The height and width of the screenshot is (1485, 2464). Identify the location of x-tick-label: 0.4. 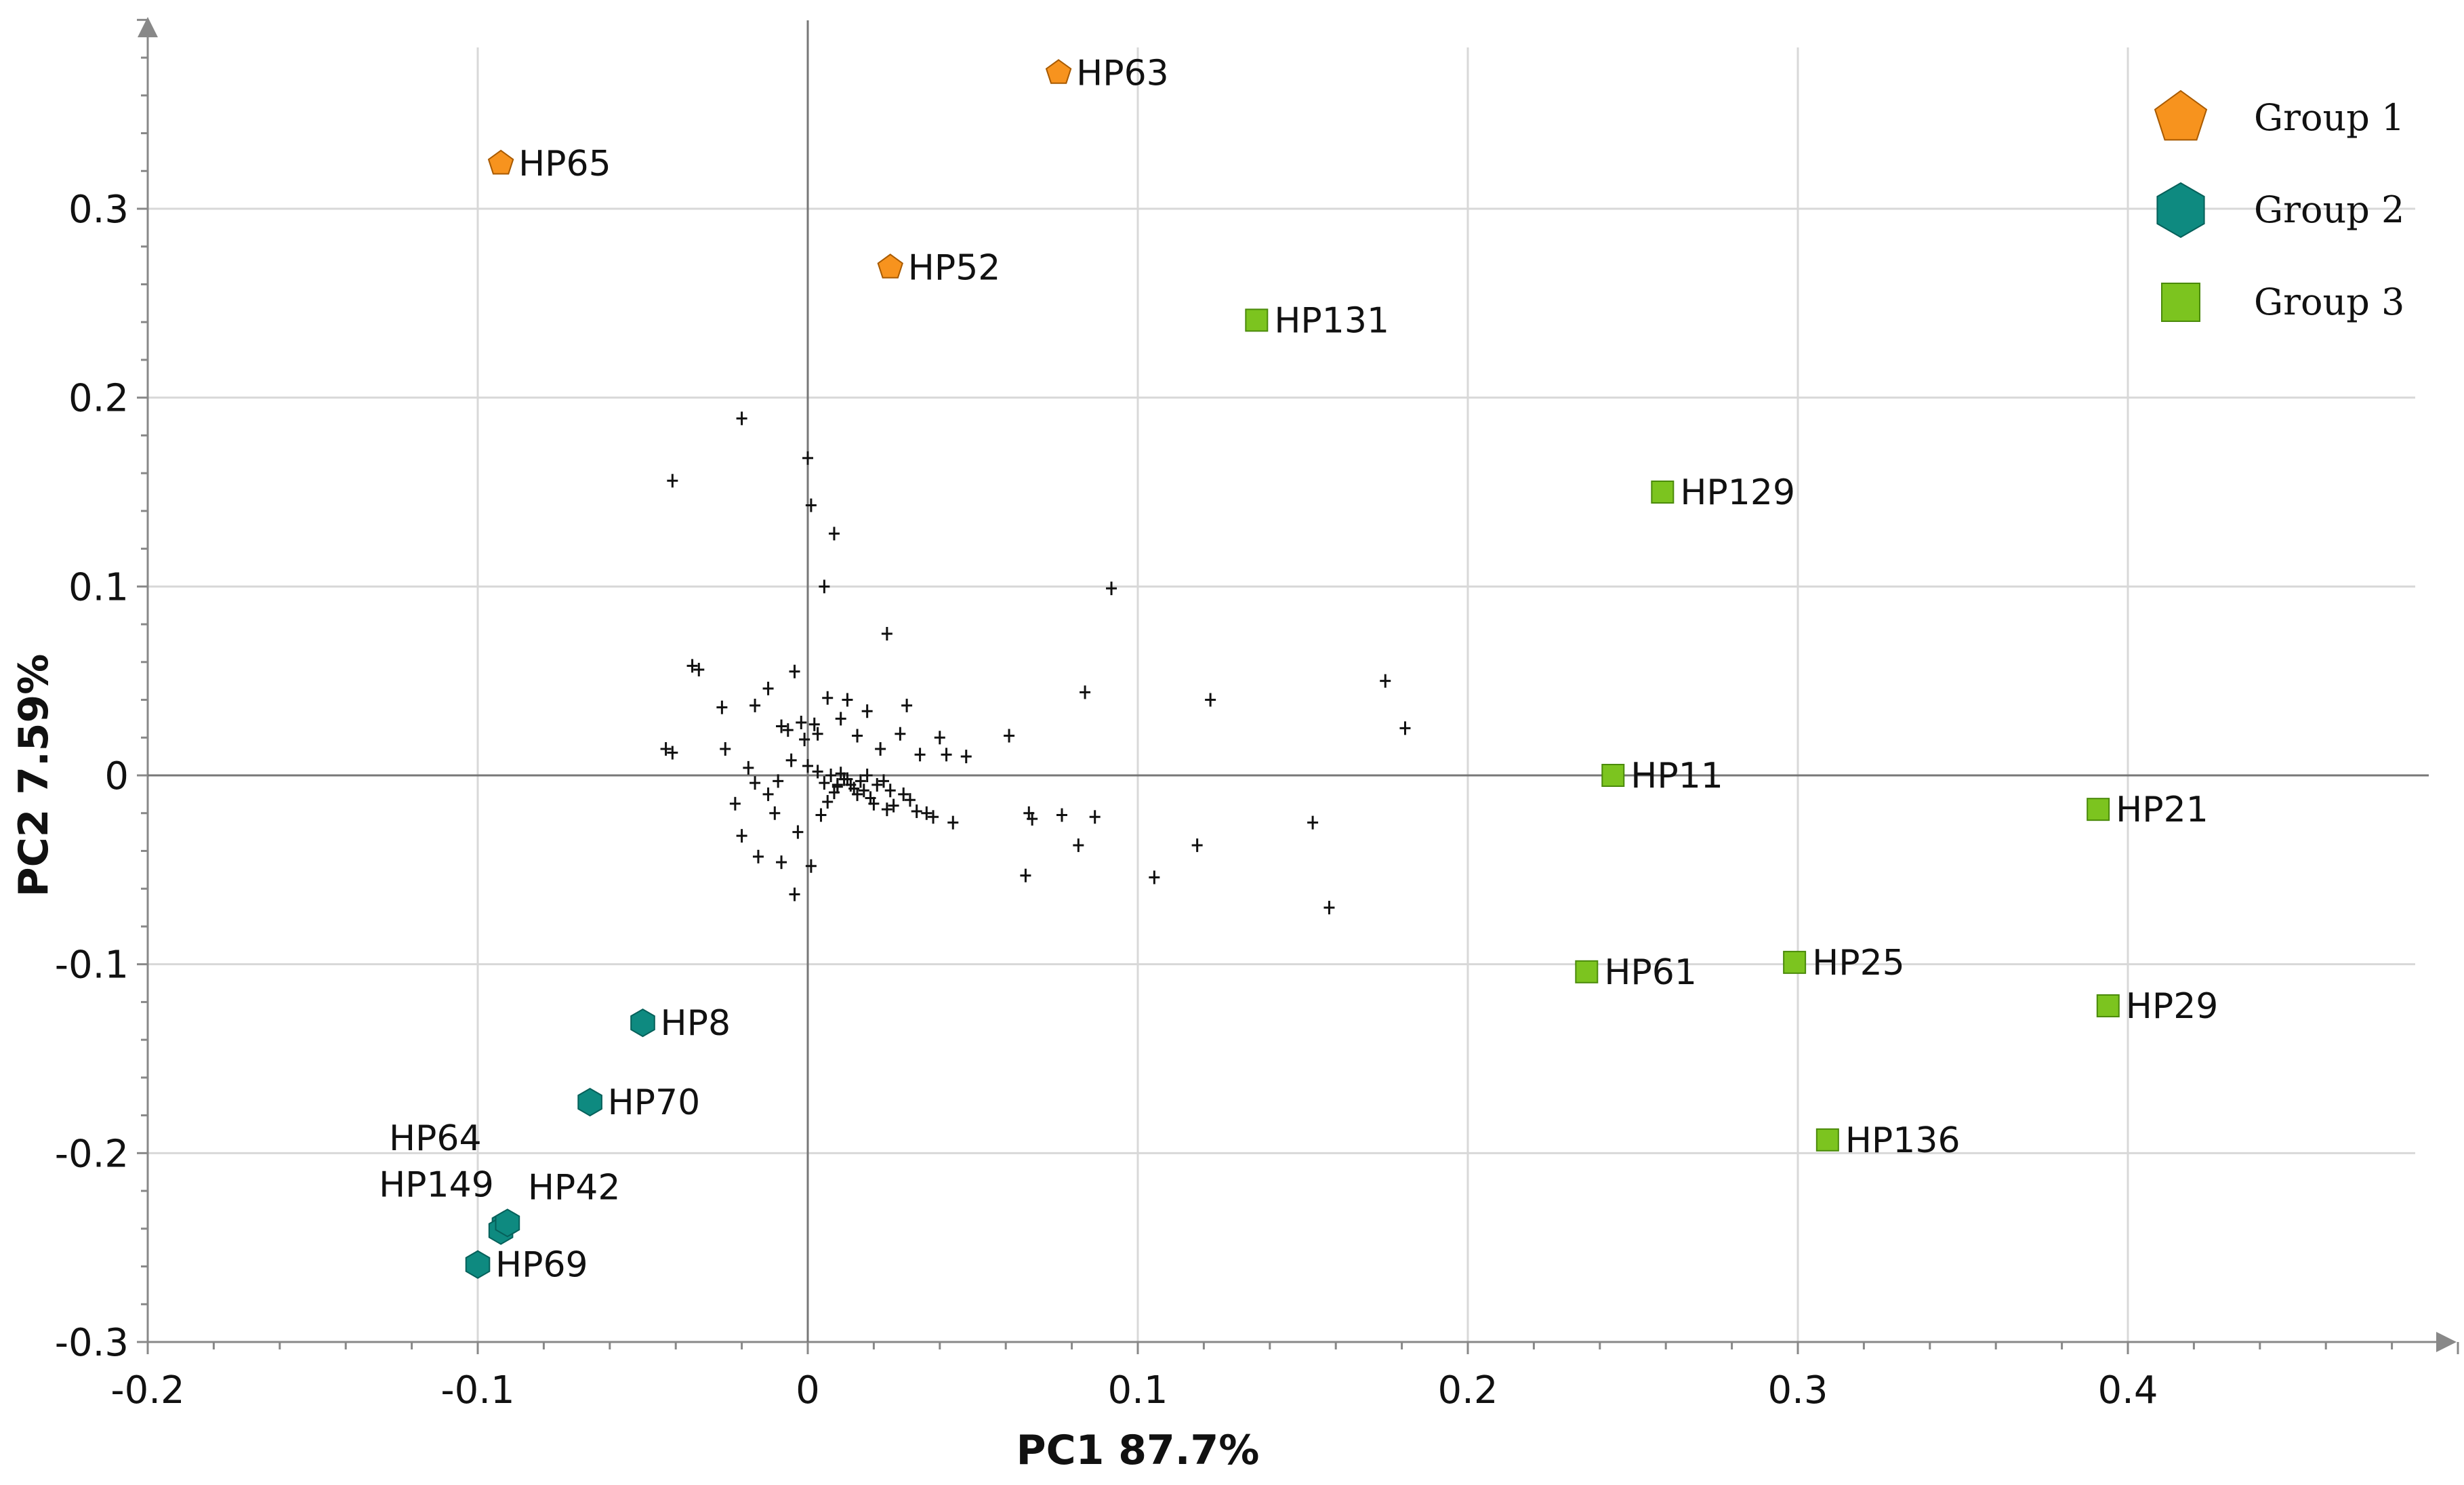
(2127, 1390).